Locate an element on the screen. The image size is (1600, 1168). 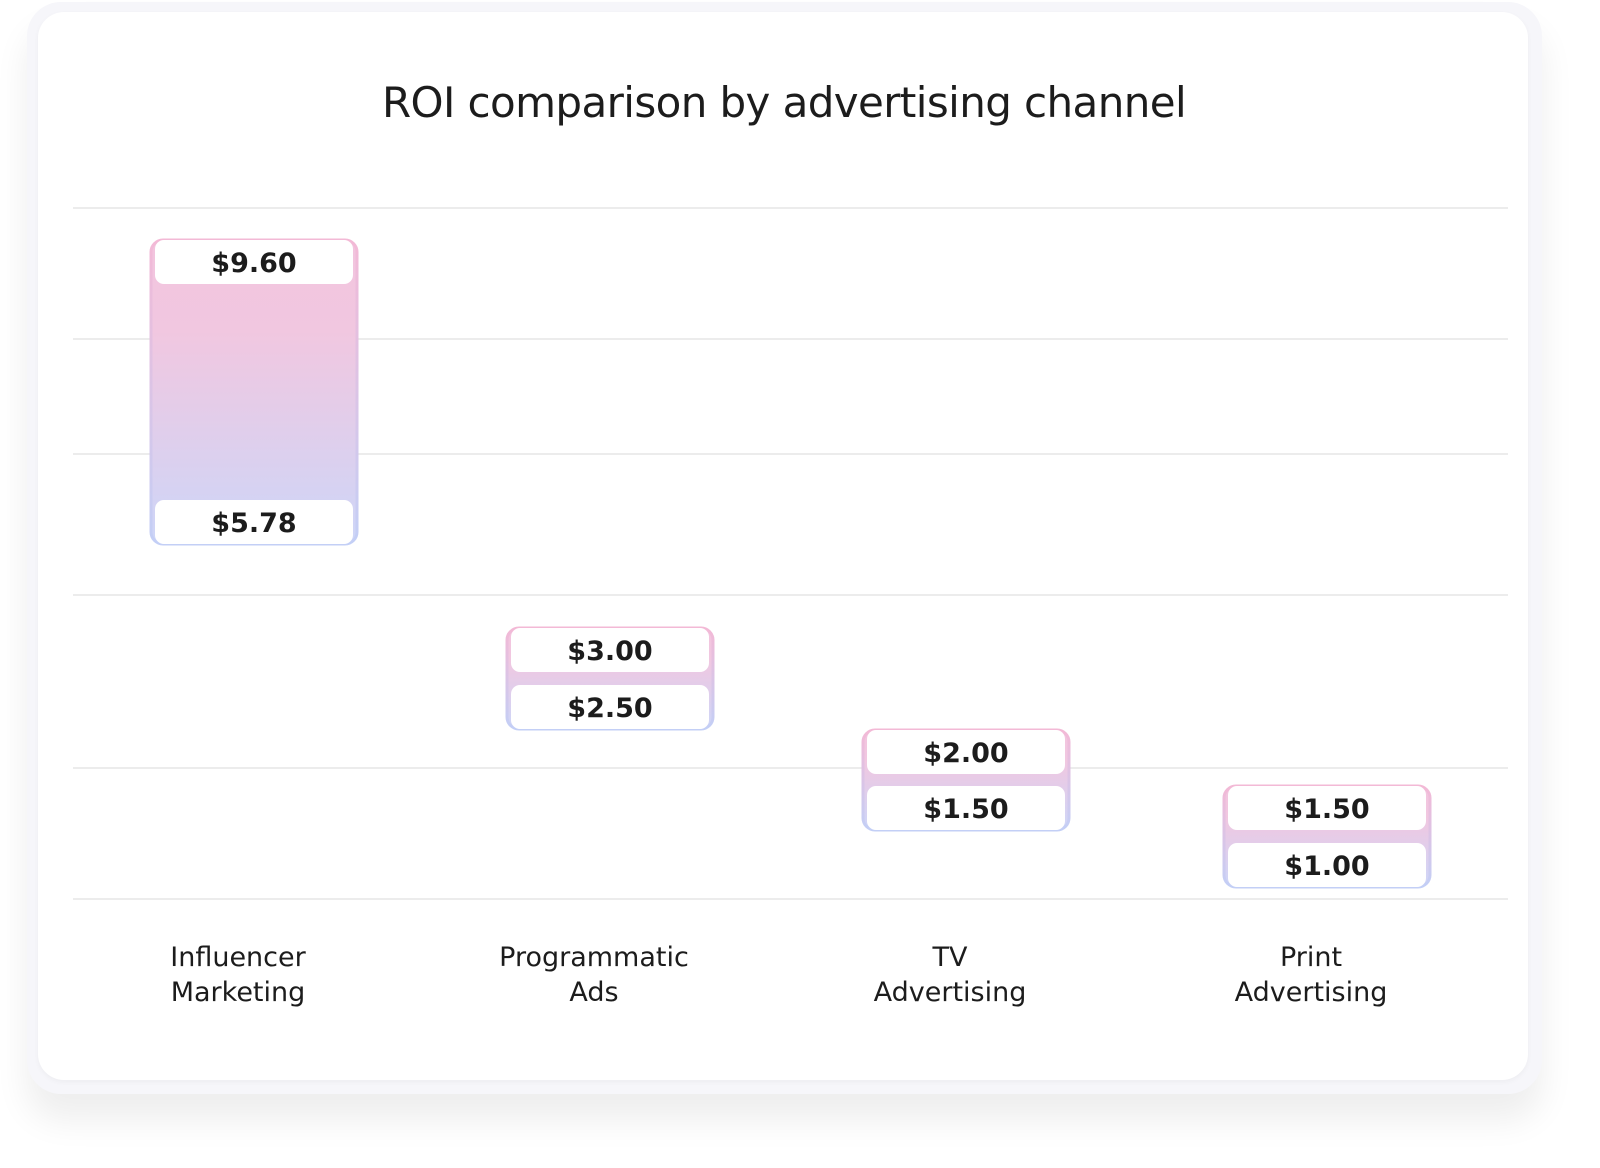
bar-range is located at coordinates (254, 392).